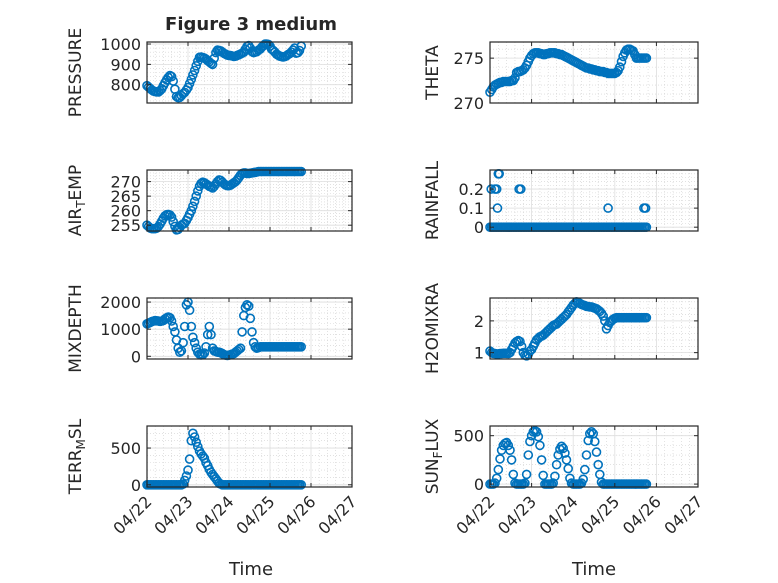 The width and height of the screenshot is (778, 583). Describe the element at coordinates (125, 85) in the screenshot. I see `y-tick-label: 800` at that location.